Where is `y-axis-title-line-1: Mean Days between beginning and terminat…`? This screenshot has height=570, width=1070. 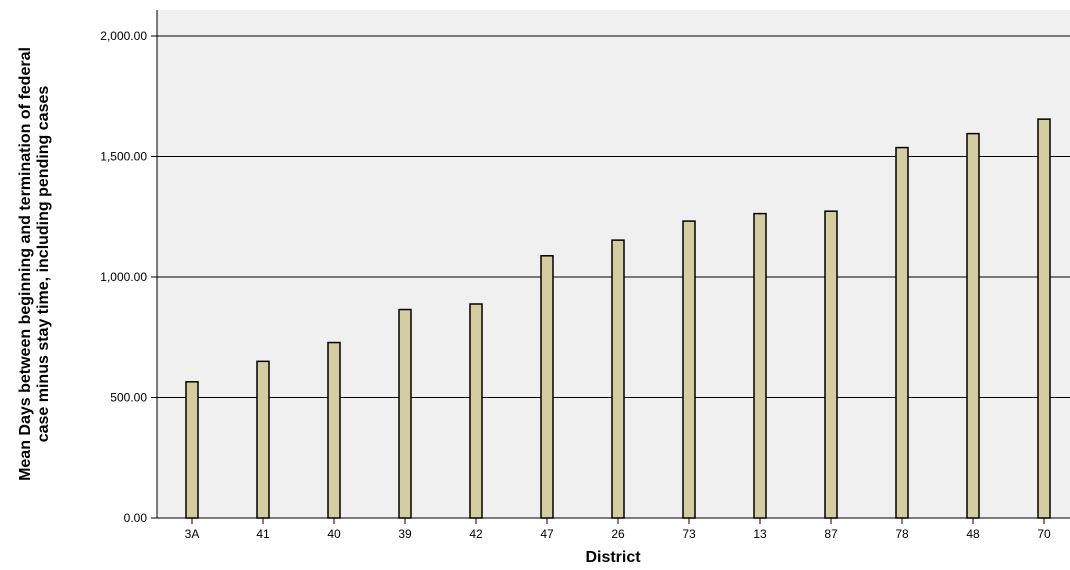
y-axis-title-line-1: Mean Days between beginning and terminat… is located at coordinates (25, 264).